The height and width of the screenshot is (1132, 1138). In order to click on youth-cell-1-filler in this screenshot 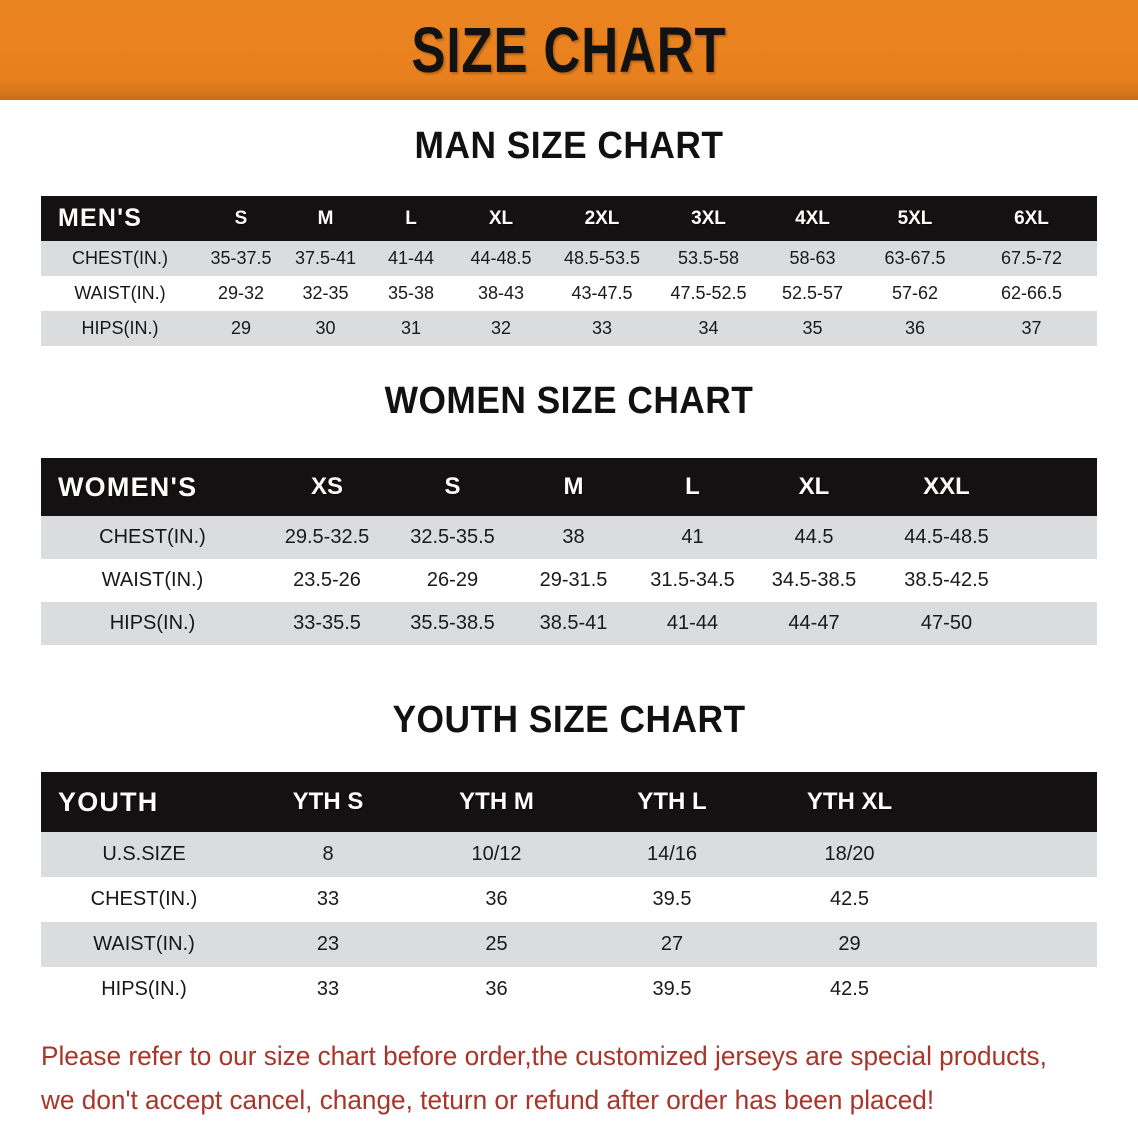, I will do `click(1018, 899)`.